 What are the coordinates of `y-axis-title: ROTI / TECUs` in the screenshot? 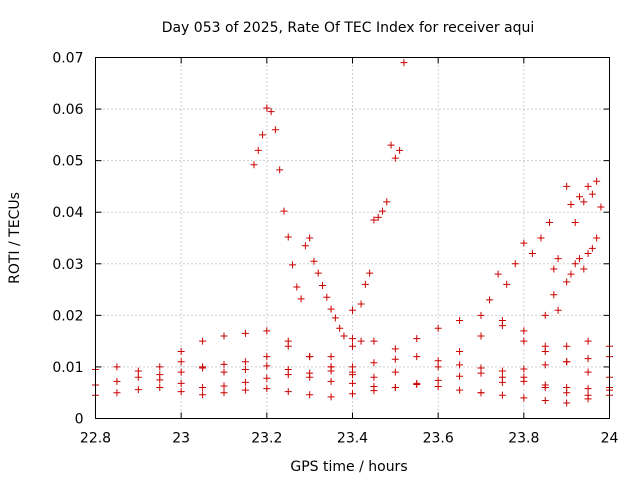 It's located at (15, 238).